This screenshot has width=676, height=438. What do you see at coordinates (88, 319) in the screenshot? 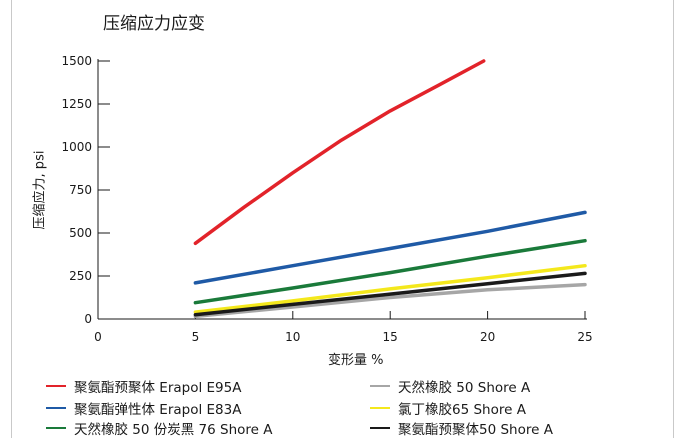
I see `y-tick-label: 0` at bounding box center [88, 319].